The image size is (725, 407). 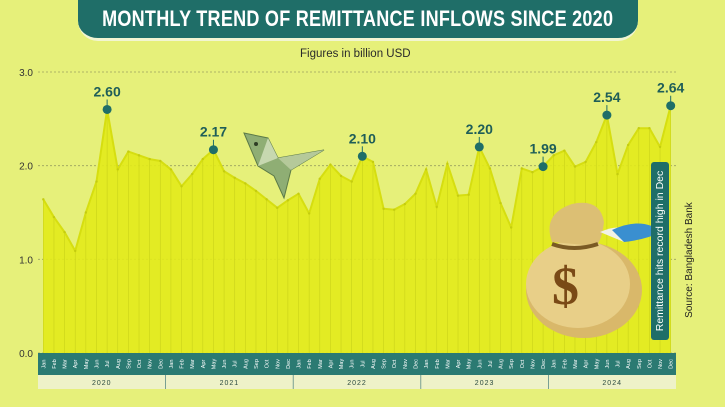 I want to click on paper-bird-icon, so click(x=284, y=166).